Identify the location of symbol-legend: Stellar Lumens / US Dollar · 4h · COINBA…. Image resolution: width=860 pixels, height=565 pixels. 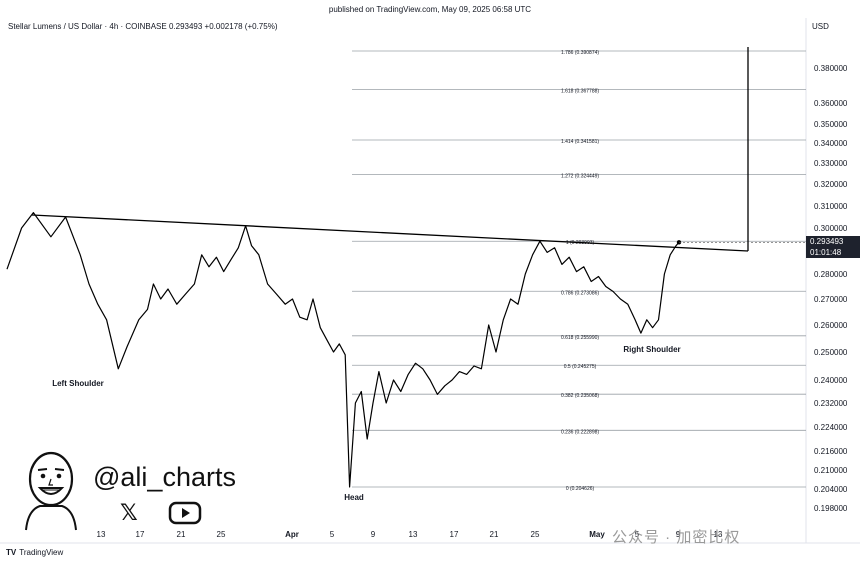
(143, 26).